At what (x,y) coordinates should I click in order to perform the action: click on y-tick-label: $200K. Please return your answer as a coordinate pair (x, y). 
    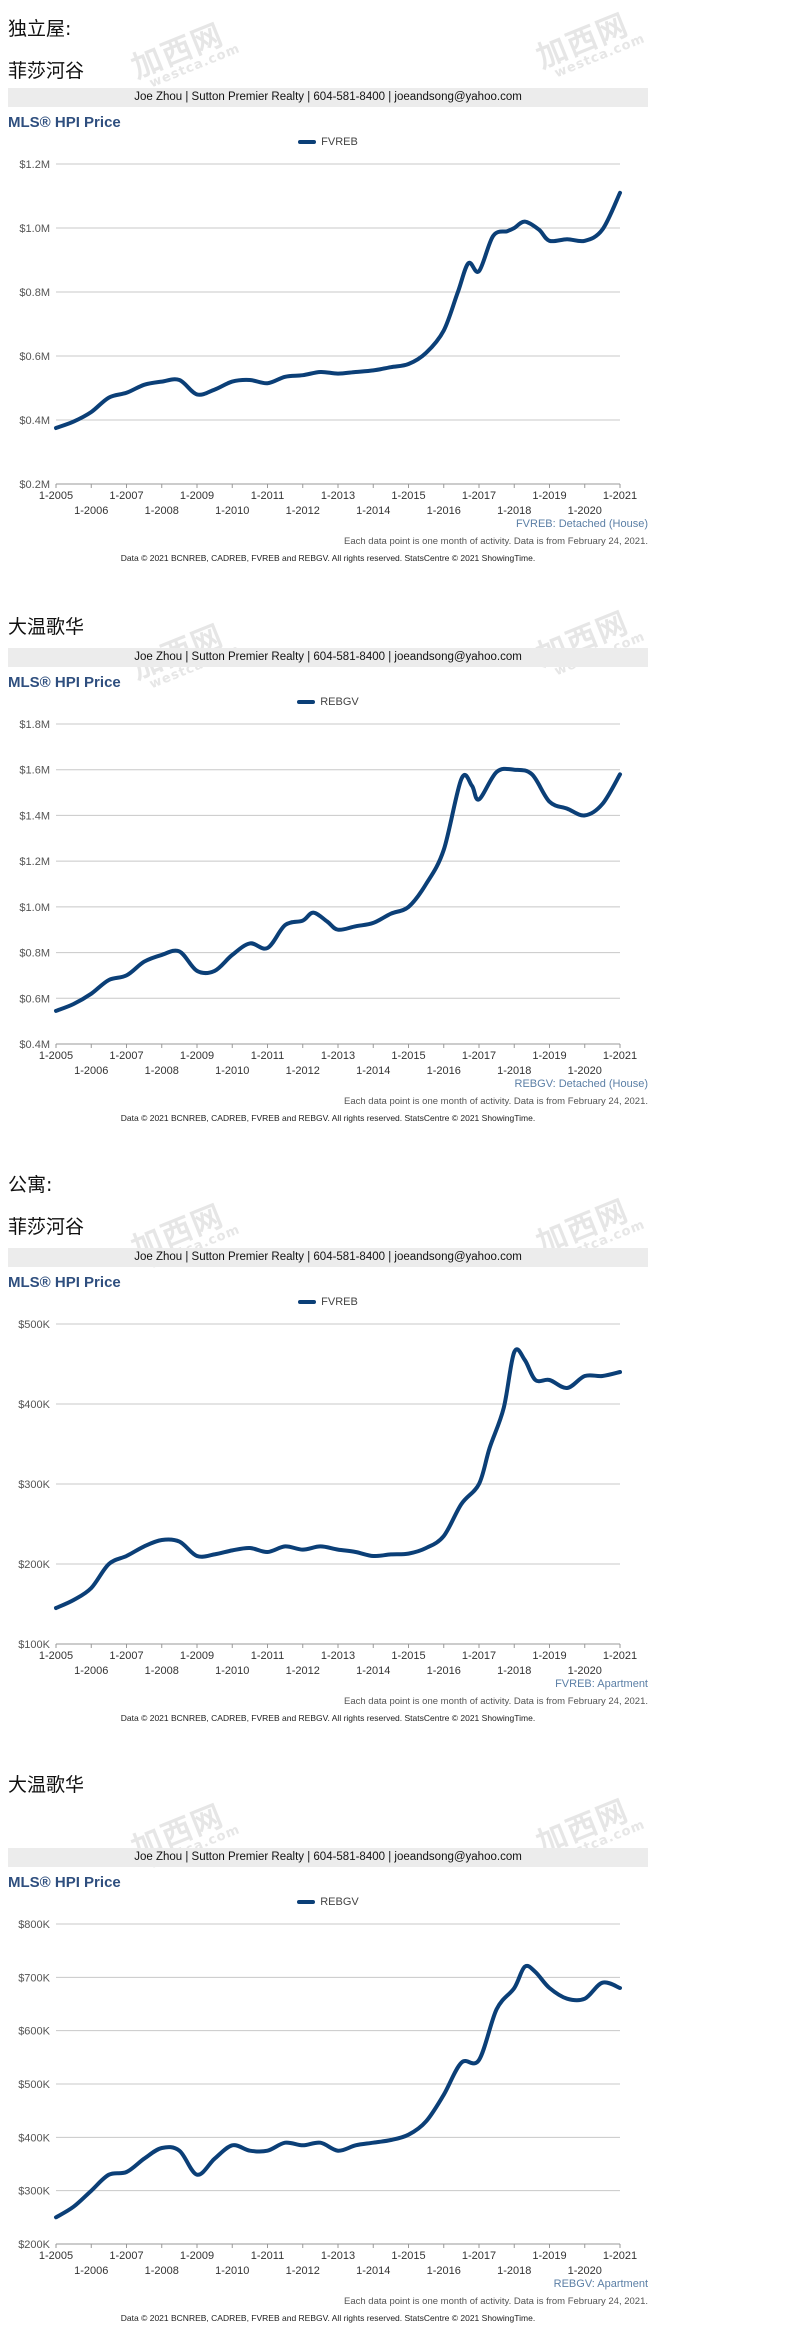
    Looking at the image, I should click on (34, 2245).